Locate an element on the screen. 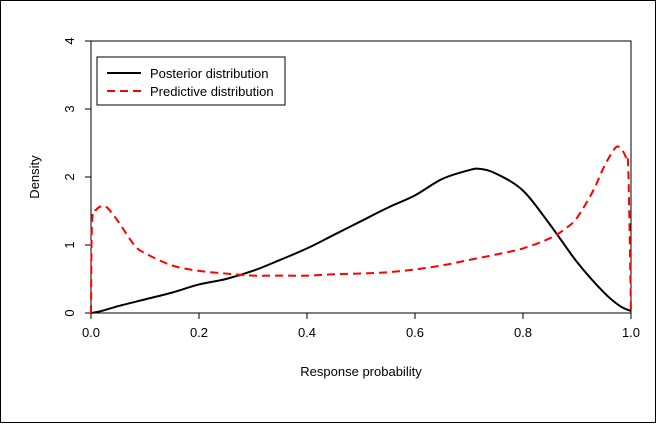  y-tick-label: 1 is located at coordinates (69, 244).